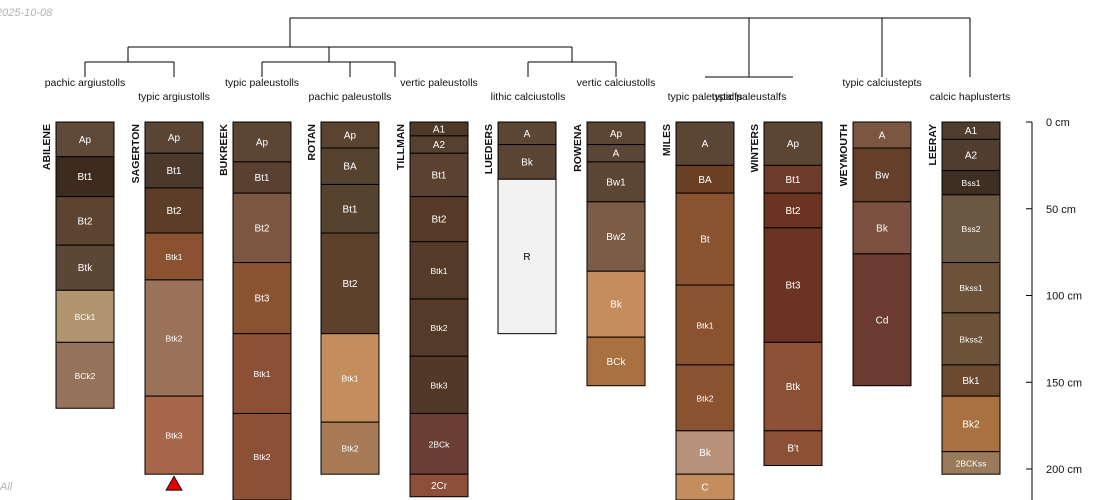 The height and width of the screenshot is (500, 1100). I want to click on horizon-label: BCk2, so click(85, 376).